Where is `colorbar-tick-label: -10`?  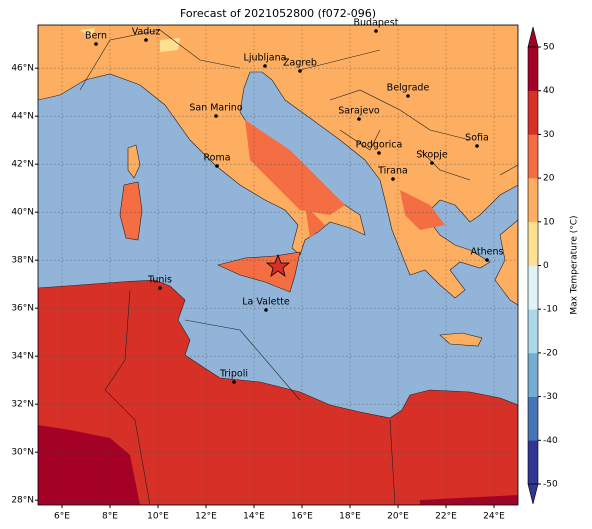 colorbar-tick-label: -10 is located at coordinates (550, 310).